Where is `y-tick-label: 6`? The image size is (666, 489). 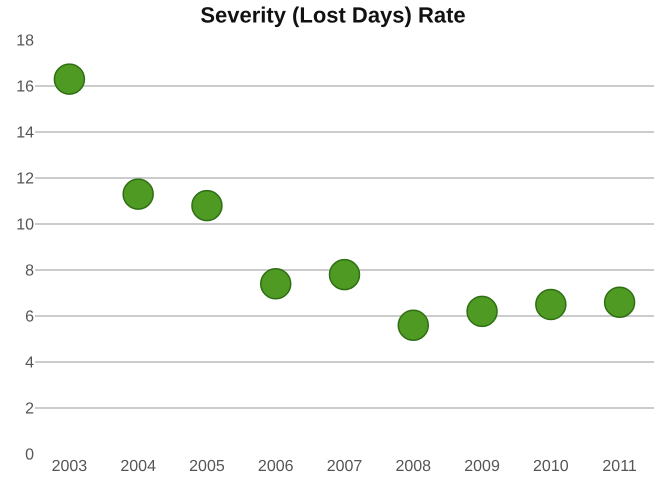 y-tick-label: 6 is located at coordinates (29, 317).